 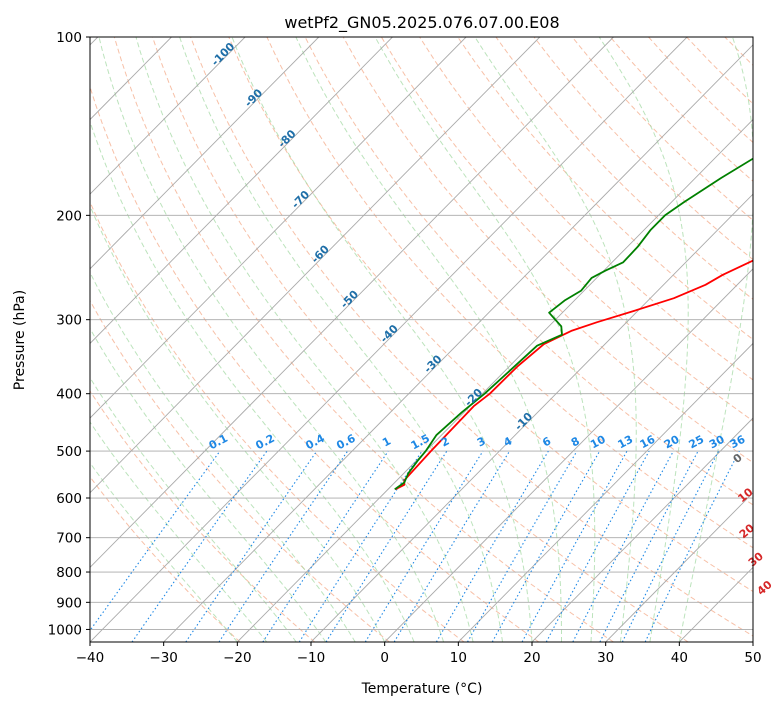 I want to click on x-tick-label: 40, so click(x=679, y=658).